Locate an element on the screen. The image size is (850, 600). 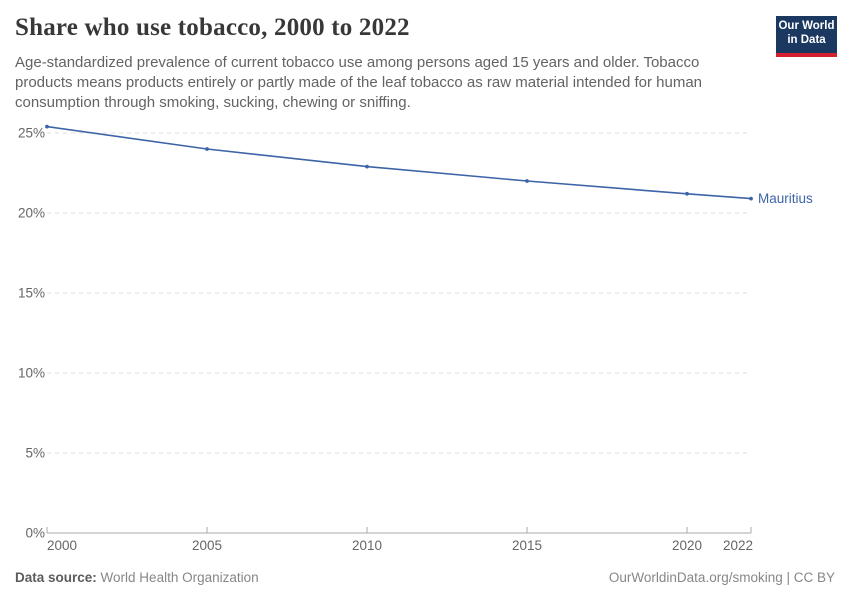
x-tick-label: 2022 is located at coordinates (738, 545).